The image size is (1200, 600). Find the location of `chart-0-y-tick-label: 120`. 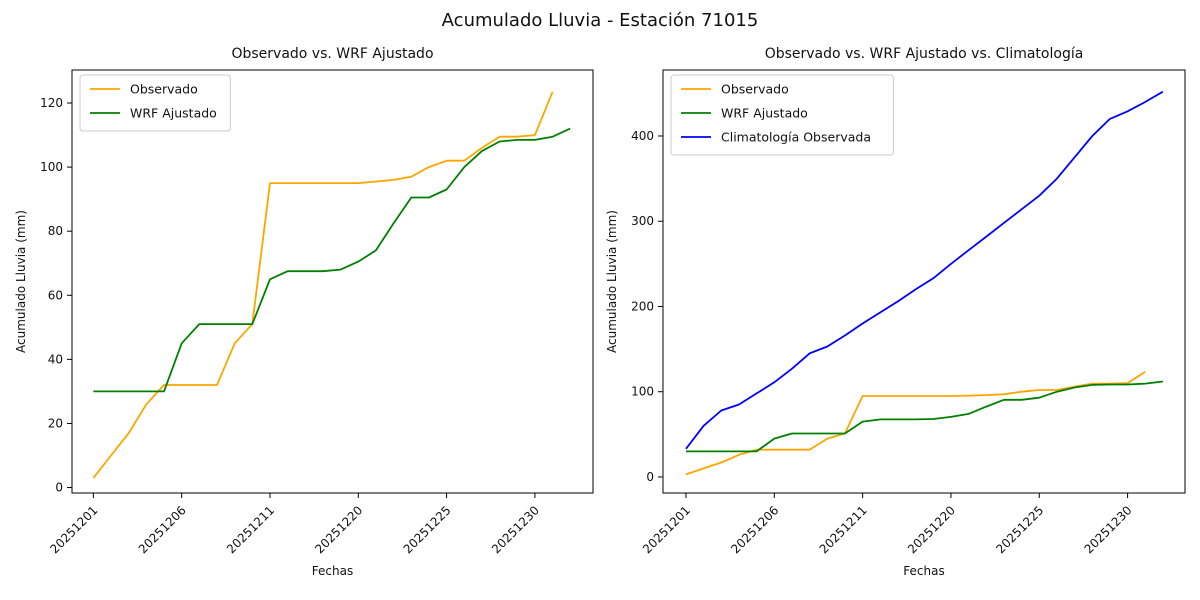

chart-0-y-tick-label: 120 is located at coordinates (51, 103).